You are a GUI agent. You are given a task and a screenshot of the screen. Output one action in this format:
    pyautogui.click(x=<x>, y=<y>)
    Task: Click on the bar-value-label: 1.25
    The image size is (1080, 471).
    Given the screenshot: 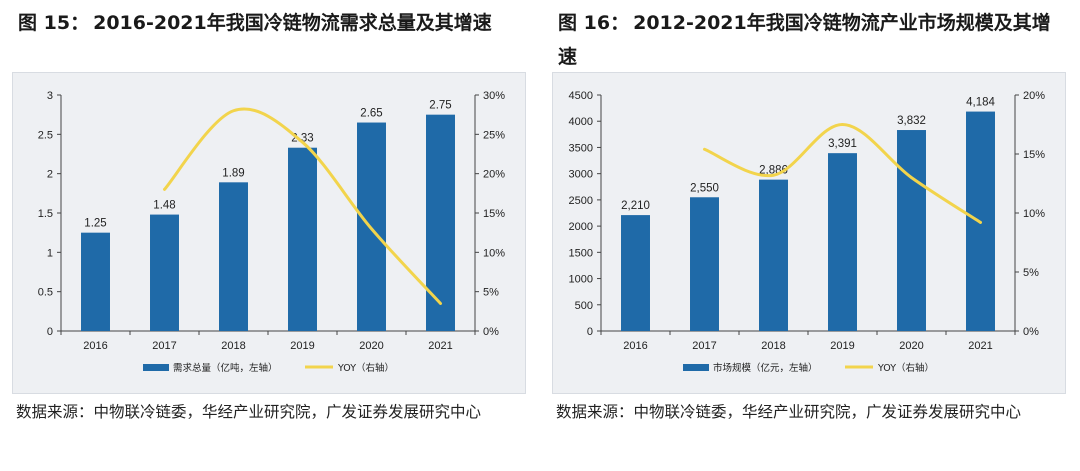 What is the action you would take?
    pyautogui.click(x=95, y=224)
    